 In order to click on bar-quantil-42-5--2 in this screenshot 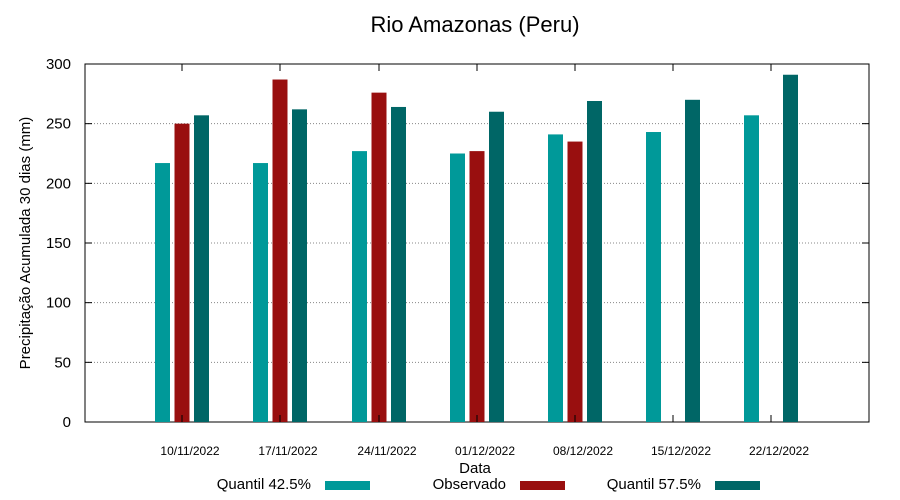, I will do `click(359, 286)`.